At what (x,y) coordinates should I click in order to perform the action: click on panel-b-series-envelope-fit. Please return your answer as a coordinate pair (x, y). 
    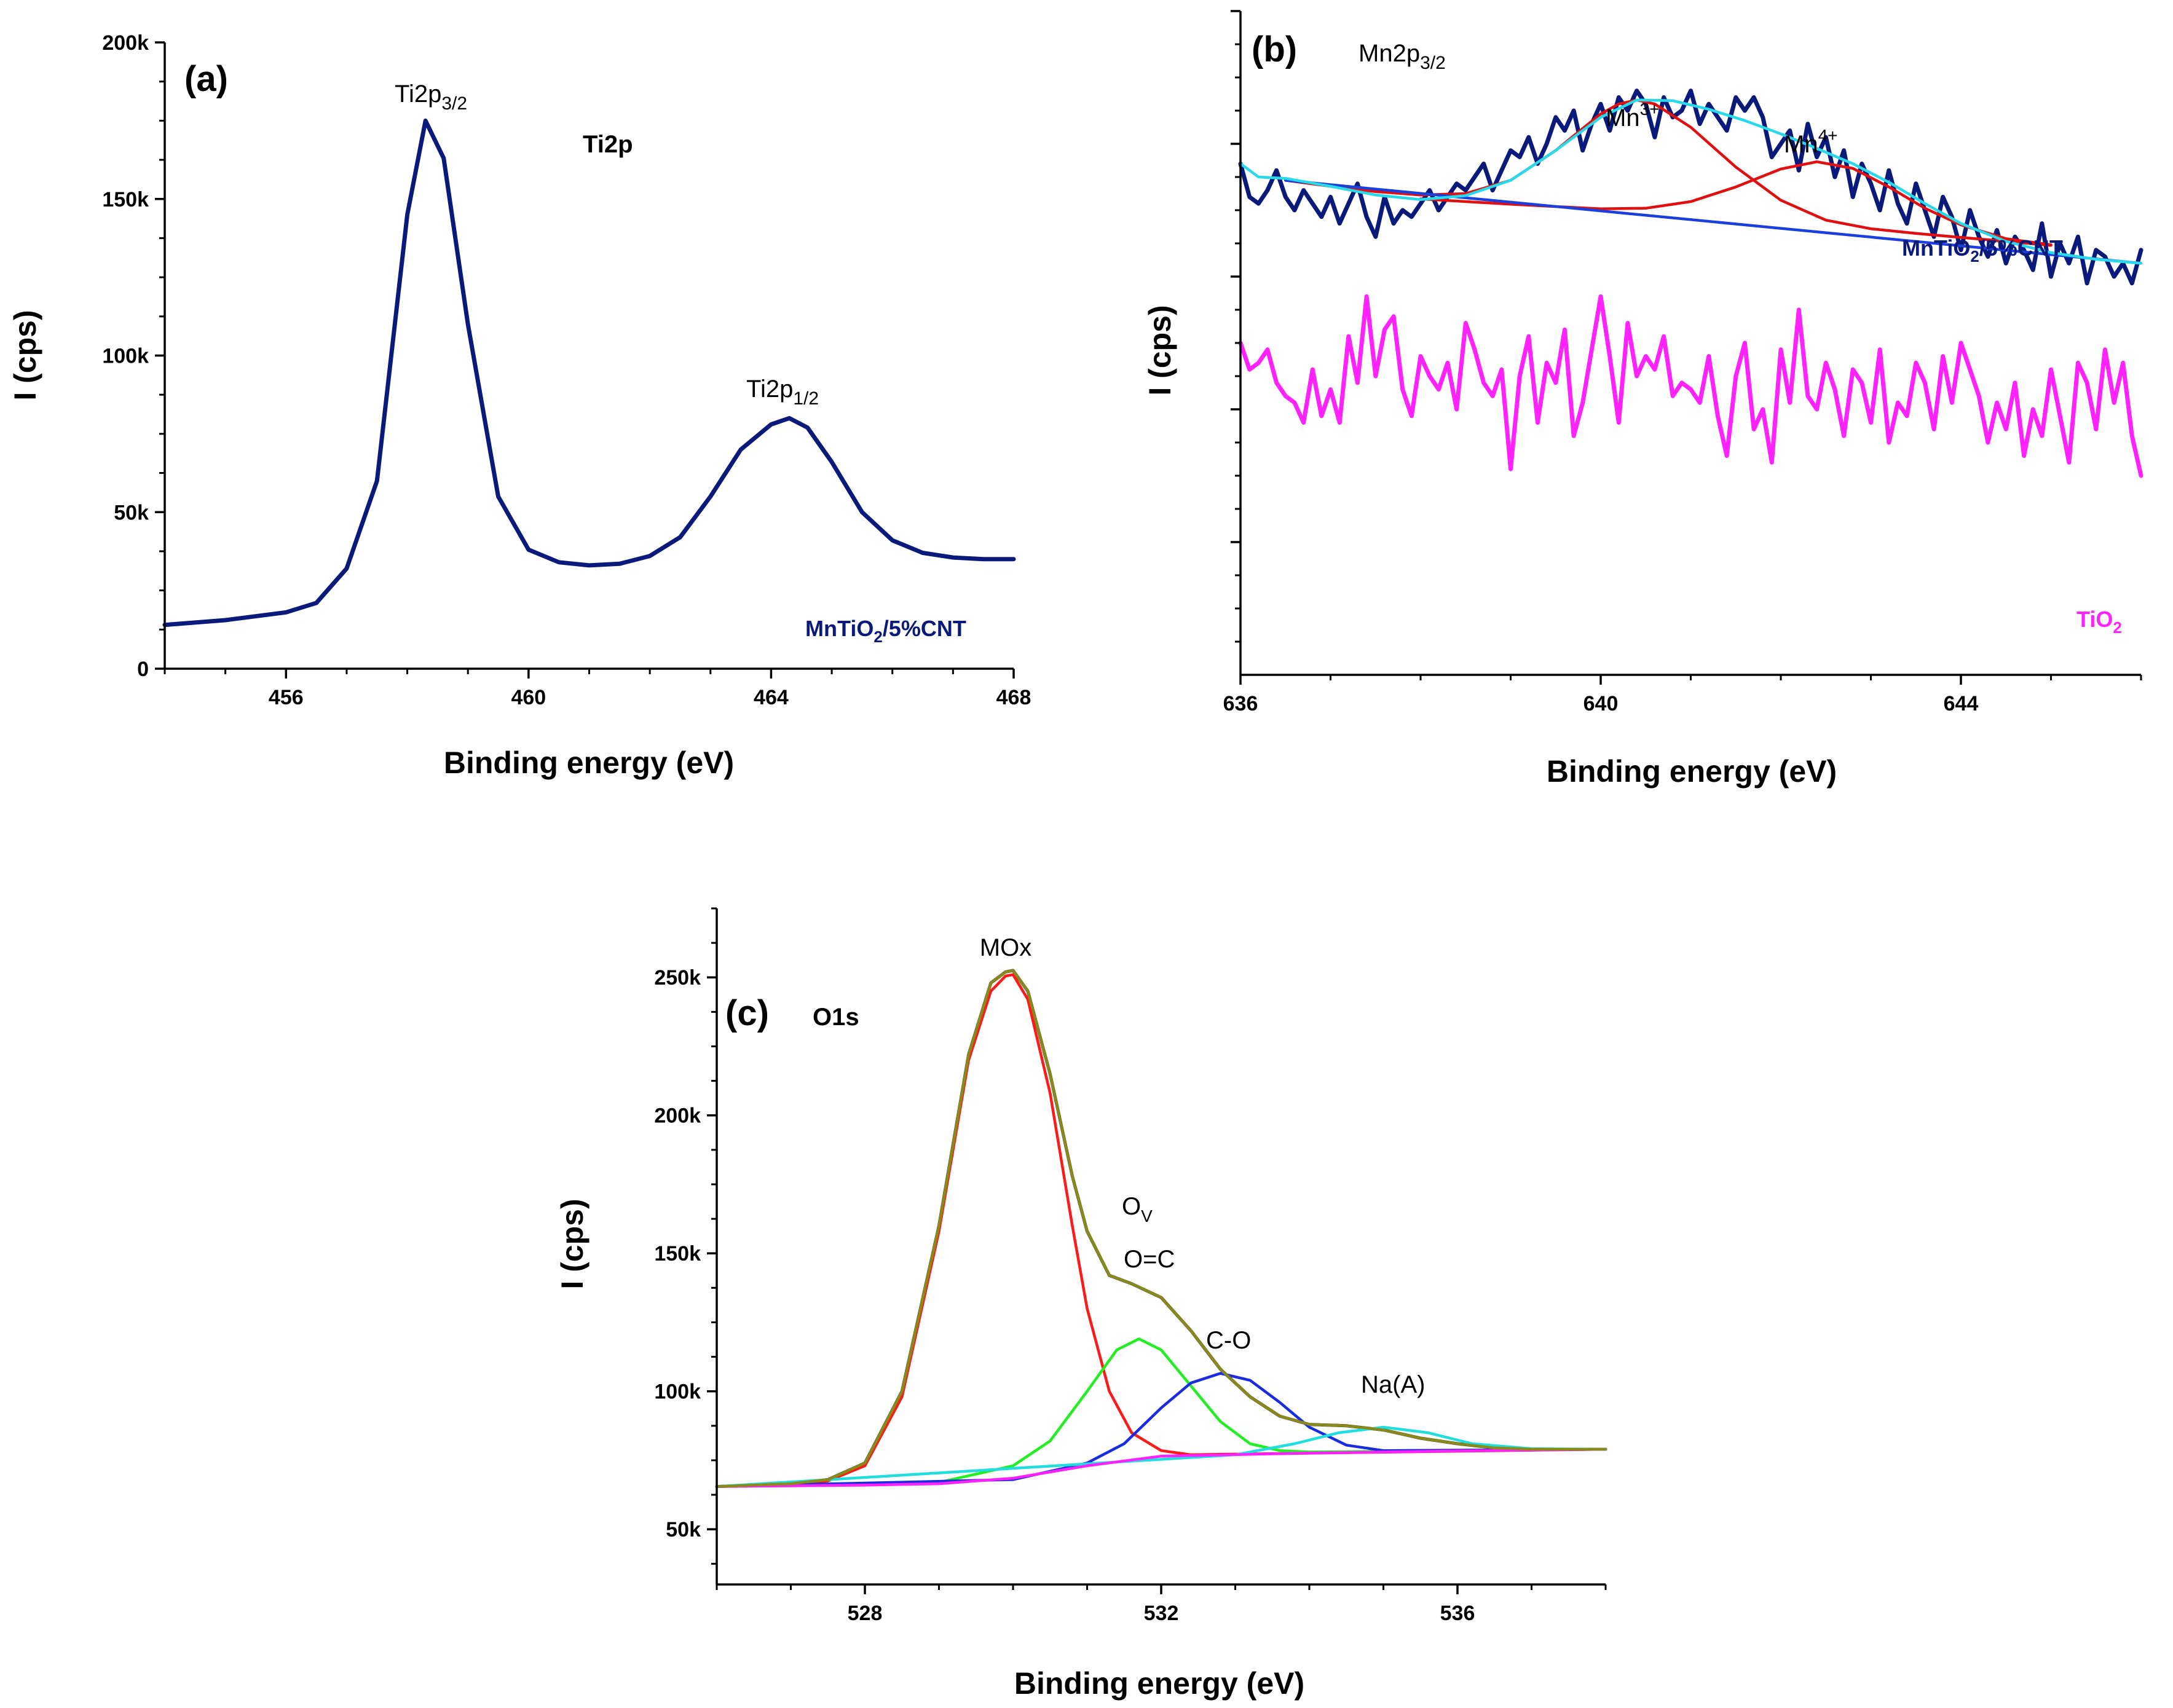
    Looking at the image, I should click on (1691, 181).